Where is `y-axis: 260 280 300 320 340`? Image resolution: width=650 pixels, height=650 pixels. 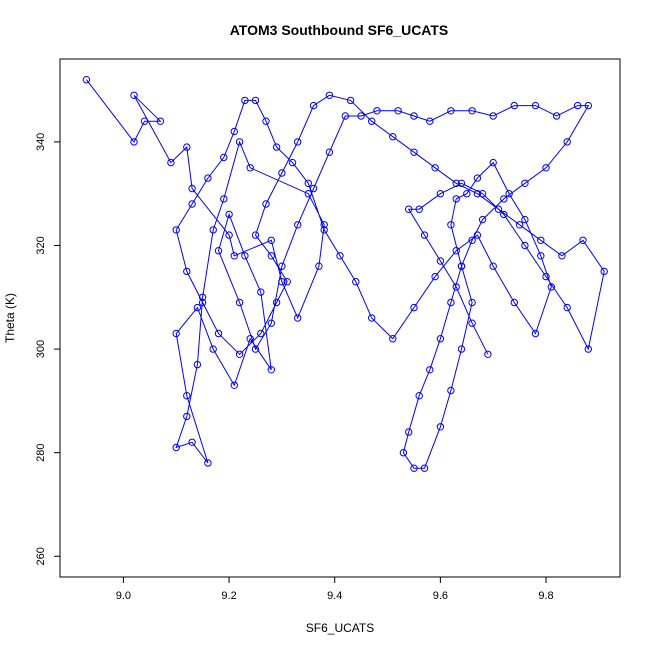 y-axis: 260 280 300 320 340 is located at coordinates (47, 349).